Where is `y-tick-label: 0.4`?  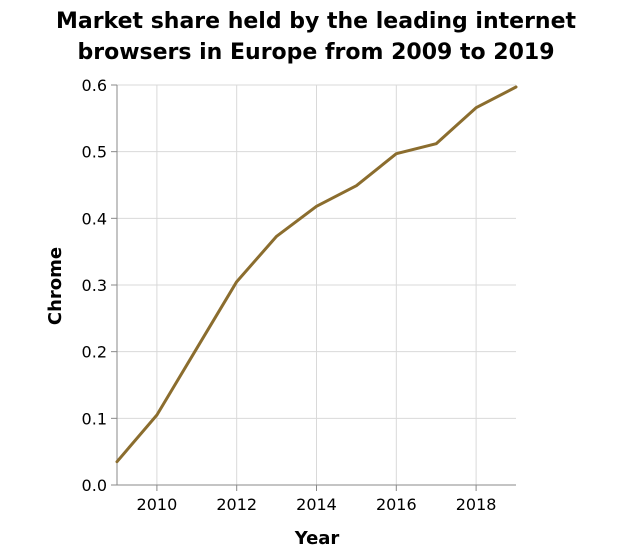 y-tick-label: 0.4 is located at coordinates (94, 218).